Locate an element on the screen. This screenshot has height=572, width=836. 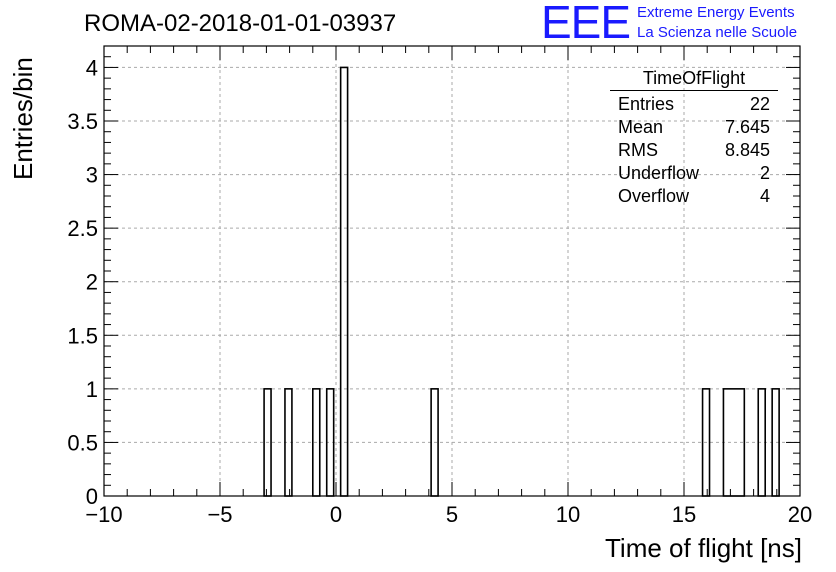
logo-line-2: La Scienza nelle Scuole is located at coordinates (717, 32).